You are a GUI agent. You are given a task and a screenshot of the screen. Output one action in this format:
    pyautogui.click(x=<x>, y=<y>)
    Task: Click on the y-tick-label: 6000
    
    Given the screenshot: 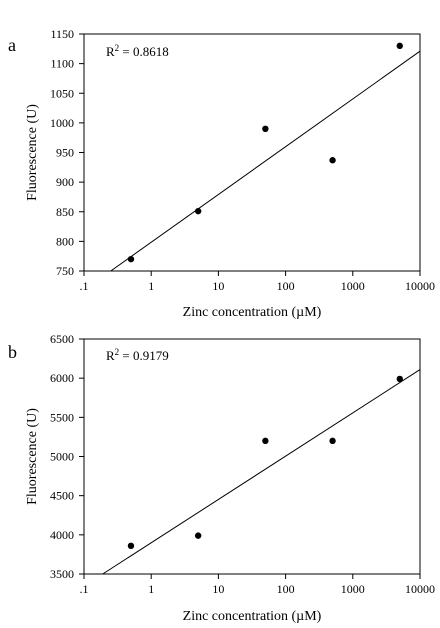 What is the action you would take?
    pyautogui.click(x=62, y=378)
    